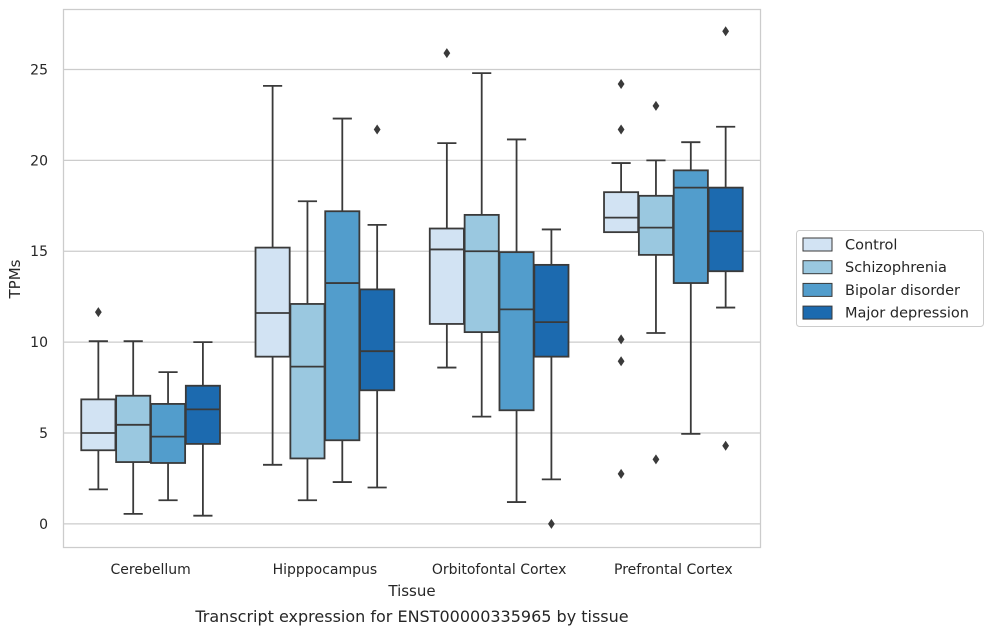 This screenshot has height=634, width=993. What do you see at coordinates (43, 525) in the screenshot?
I see `y-tick-label: 0` at bounding box center [43, 525].